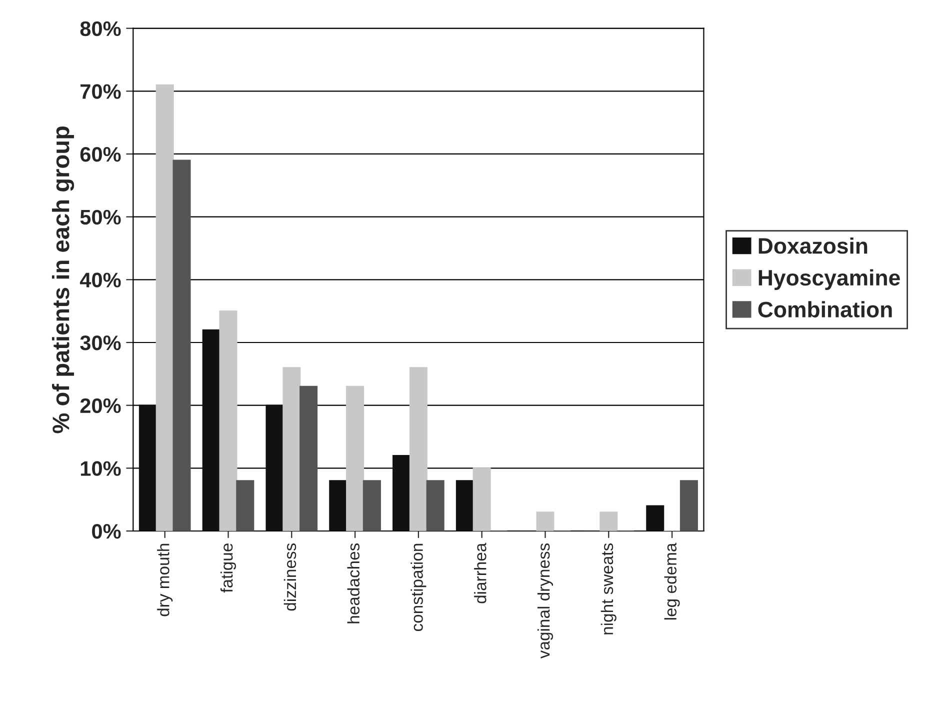 Image resolution: width=951 pixels, height=708 pixels. I want to click on x-tick-label: leg edema, so click(672, 581).